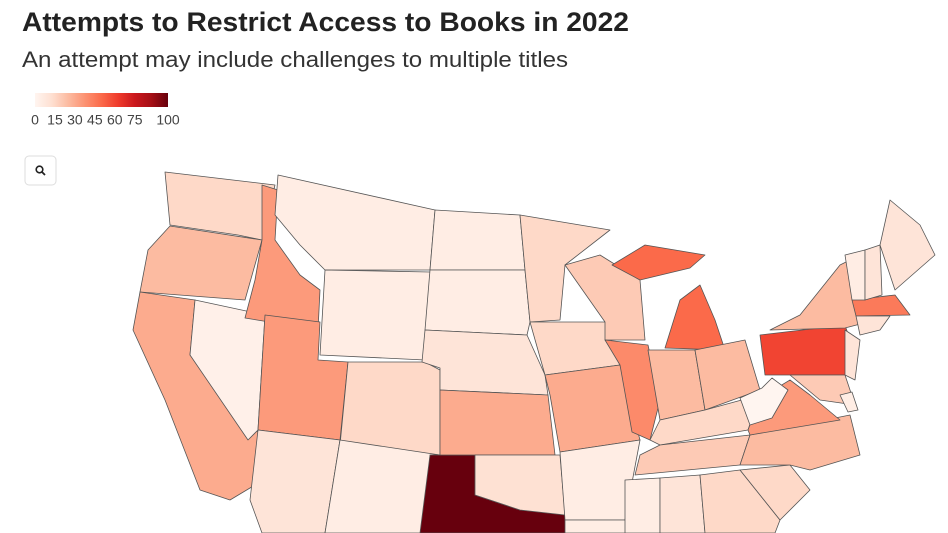 This screenshot has width=948, height=533. Describe the element at coordinates (35, 120) in the screenshot. I see `legend-tick-label: 0` at that location.